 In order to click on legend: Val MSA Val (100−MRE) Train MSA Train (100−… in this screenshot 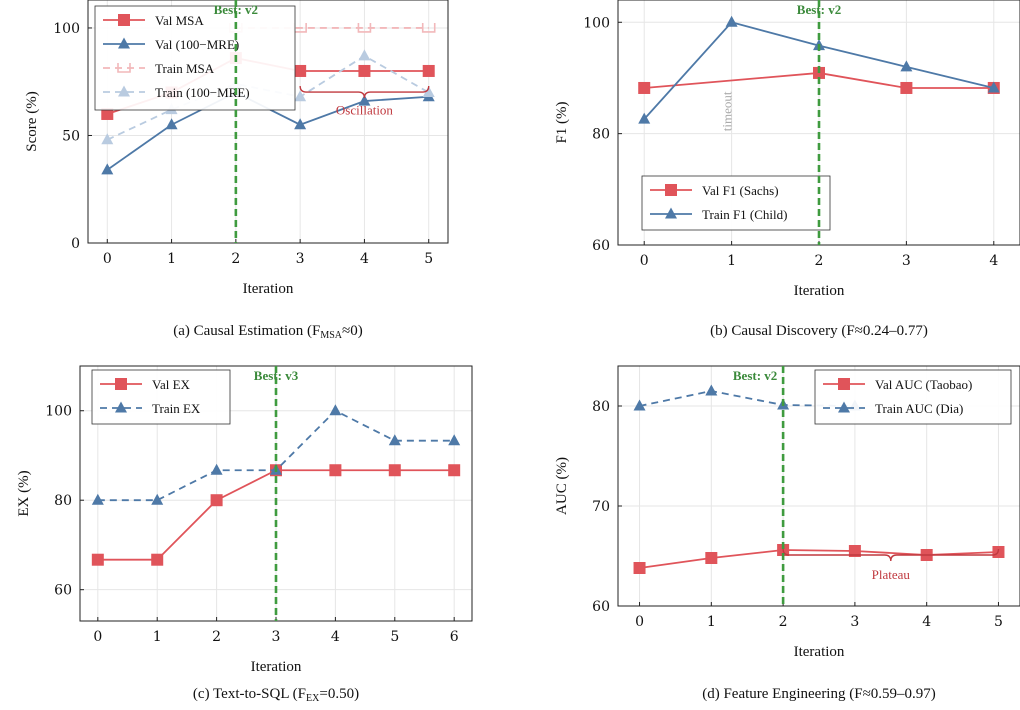, I will do `click(195, 58)`.